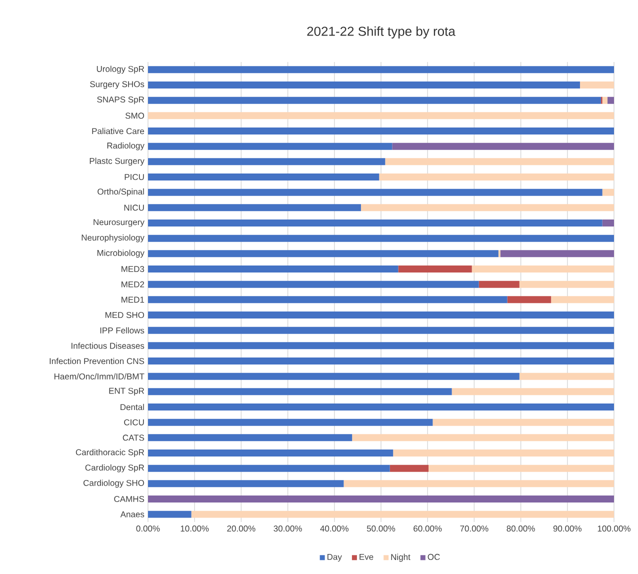 This screenshot has width=638, height=574. I want to click on y-tick-label: CAMHS, so click(129, 499).